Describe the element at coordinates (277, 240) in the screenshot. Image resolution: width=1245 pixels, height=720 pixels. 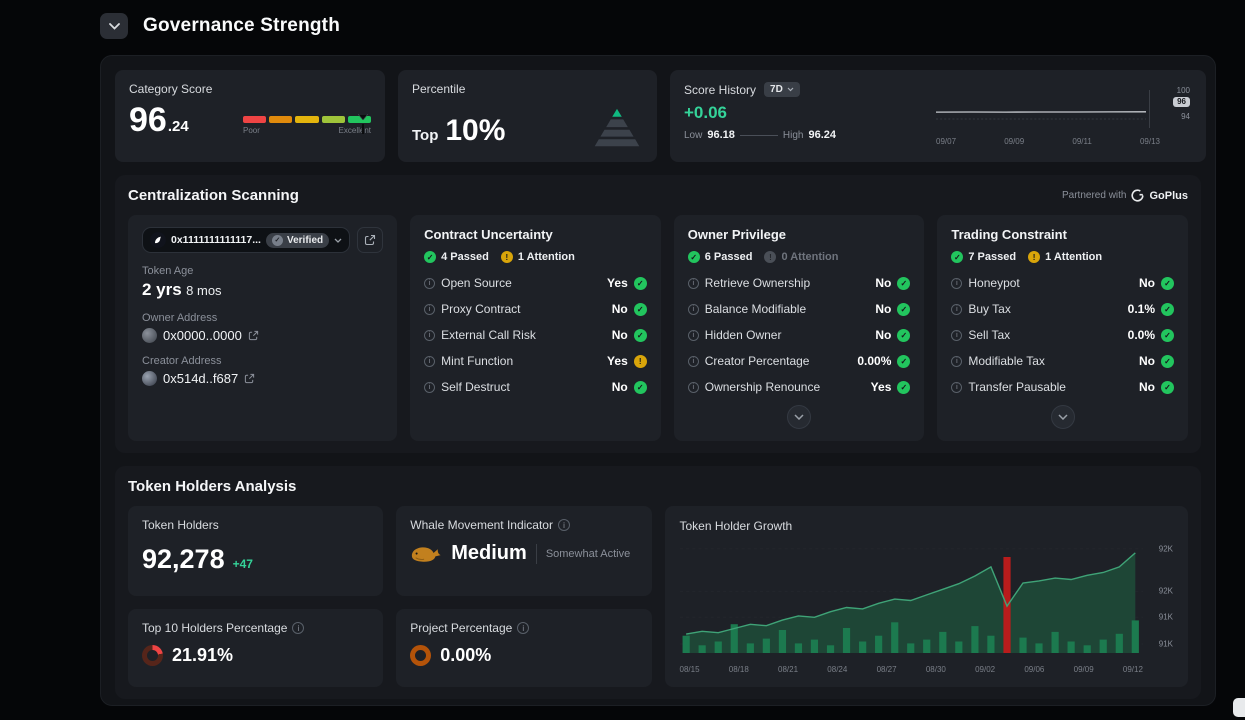
I see `verified-seal-icon: ✓` at that location.